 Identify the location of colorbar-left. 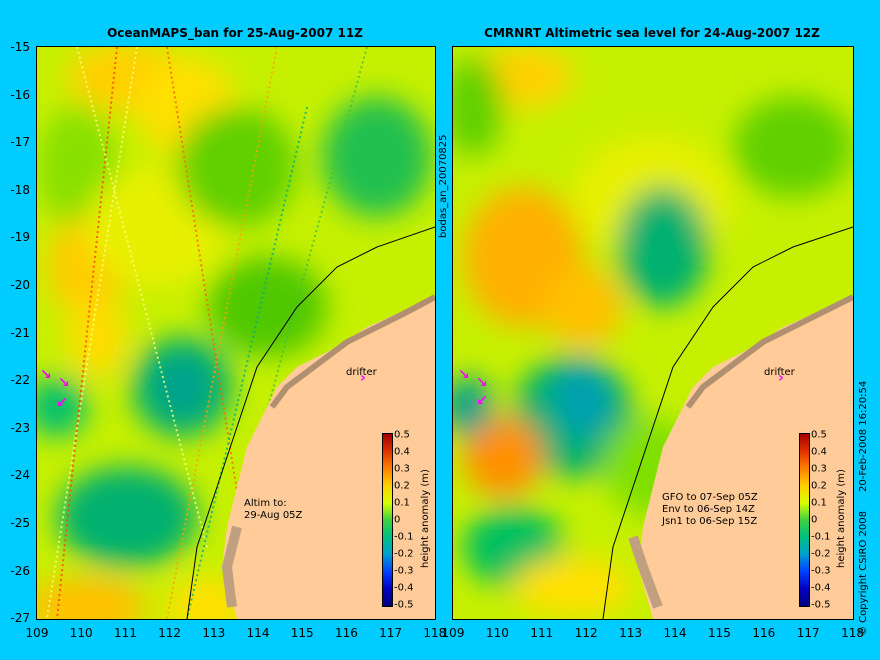
(387, 520).